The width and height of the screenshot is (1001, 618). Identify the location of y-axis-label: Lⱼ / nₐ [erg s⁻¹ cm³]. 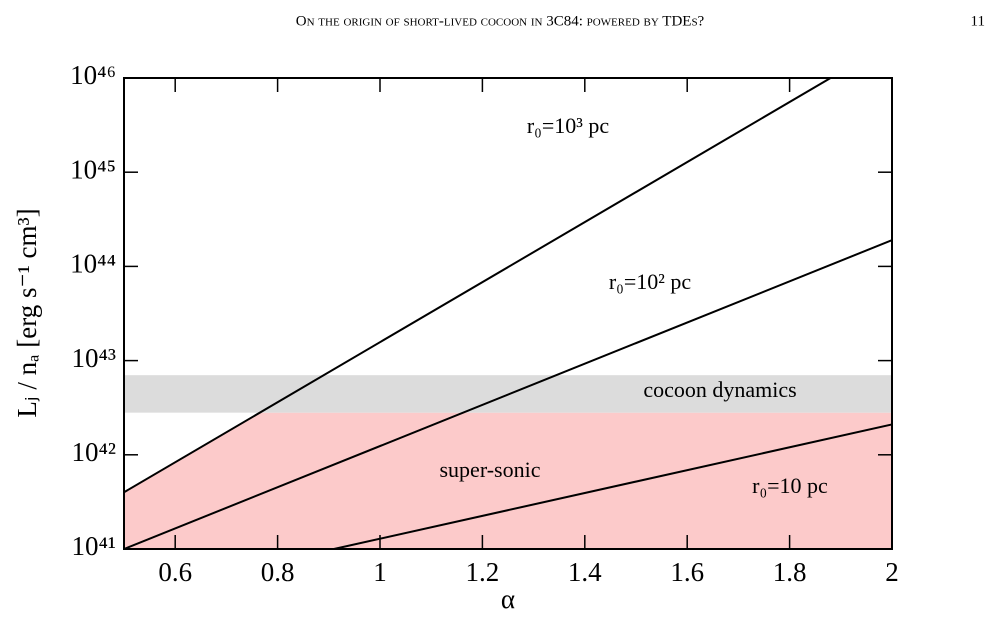
(27, 312).